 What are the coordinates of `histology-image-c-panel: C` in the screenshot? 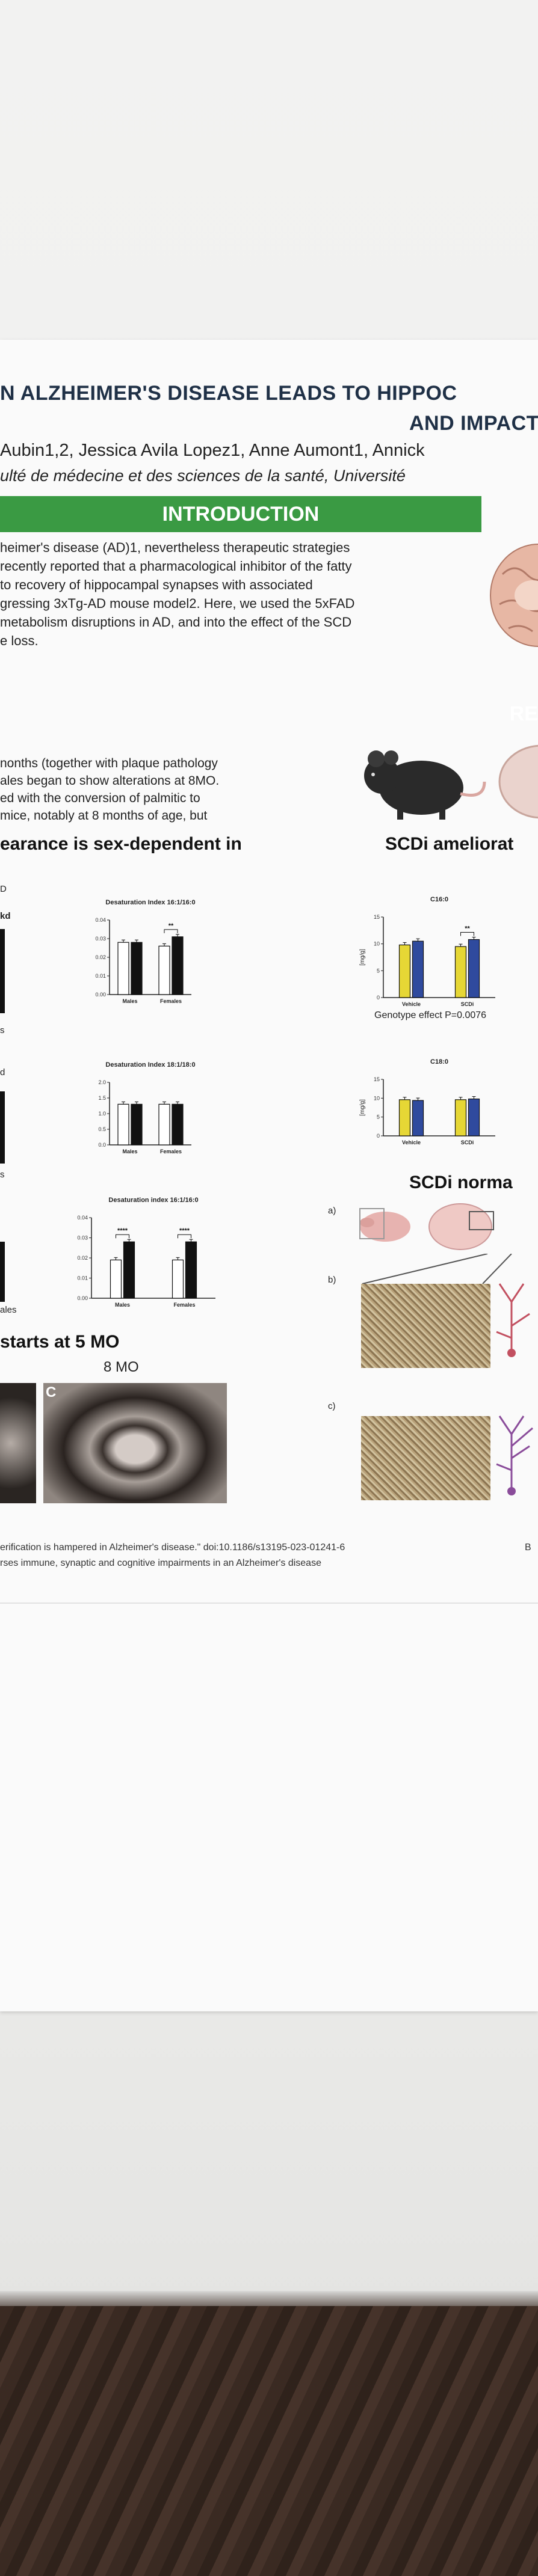 It's located at (135, 1443).